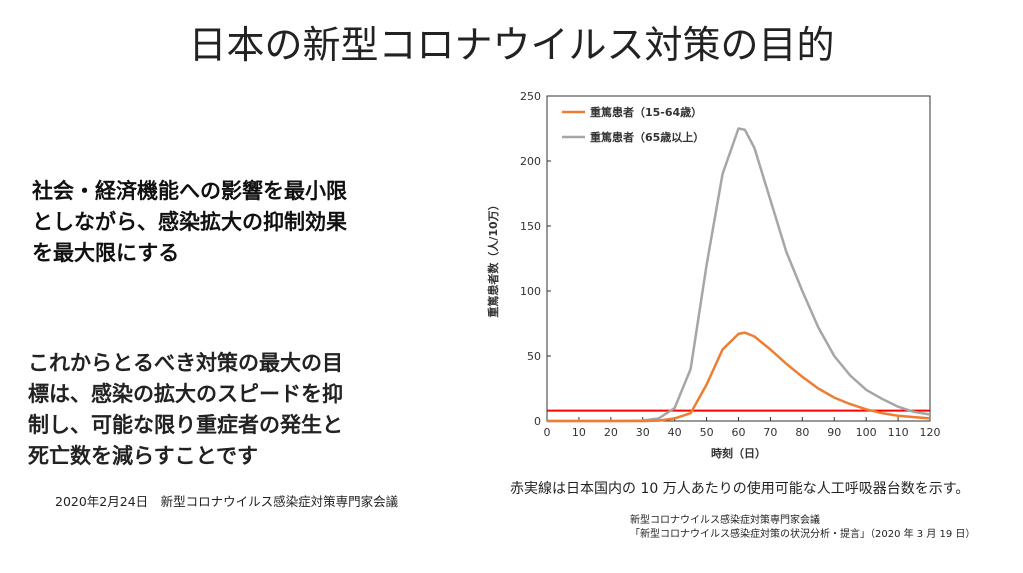  Describe the element at coordinates (534, 356) in the screenshot. I see `y-tick-label: 50` at that location.